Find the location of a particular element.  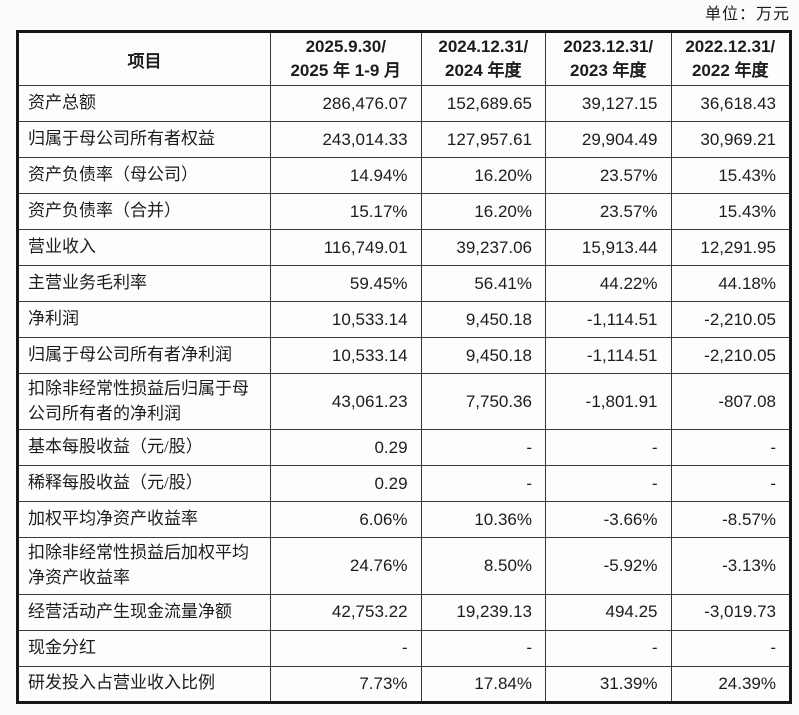

row-label: 加权平均净资产收益率 is located at coordinates (144, 520).